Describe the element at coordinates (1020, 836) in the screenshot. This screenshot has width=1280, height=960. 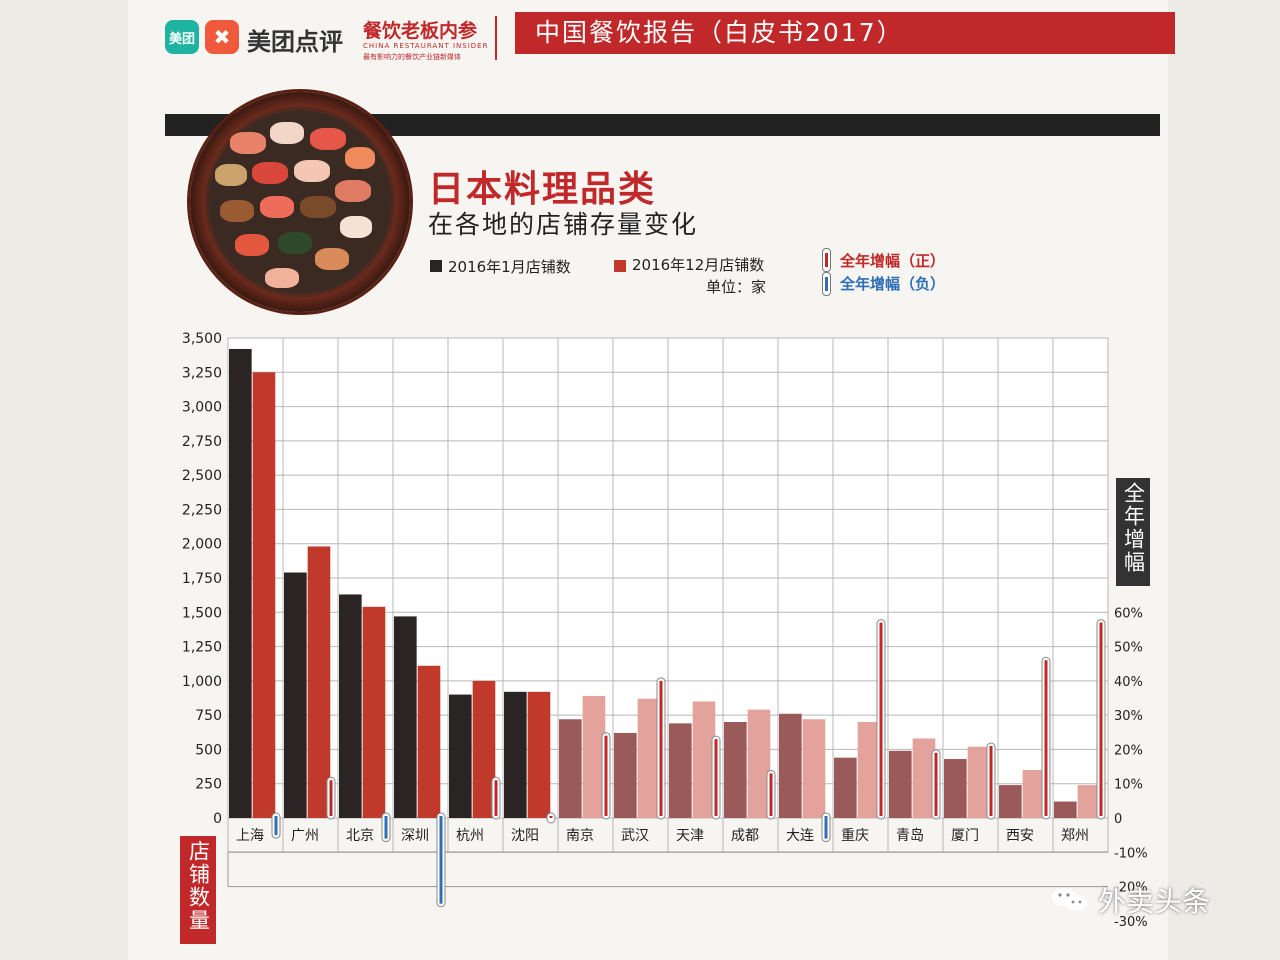
I see `category-label: 西安` at that location.